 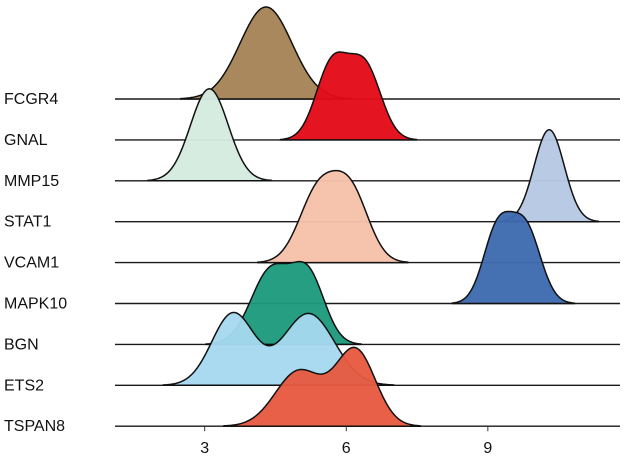 I want to click on density-vcam1, so click(x=332, y=216).